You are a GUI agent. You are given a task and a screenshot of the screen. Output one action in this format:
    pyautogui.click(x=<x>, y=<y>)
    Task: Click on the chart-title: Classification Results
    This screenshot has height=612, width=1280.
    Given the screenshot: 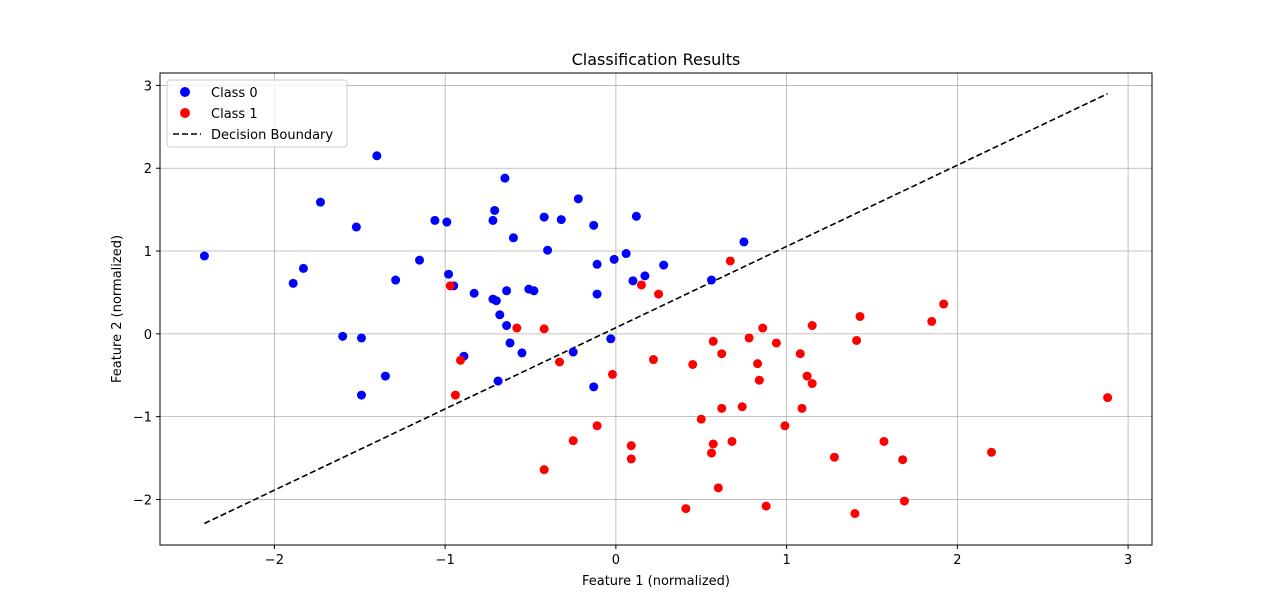 What is the action you would take?
    pyautogui.click(x=656, y=59)
    